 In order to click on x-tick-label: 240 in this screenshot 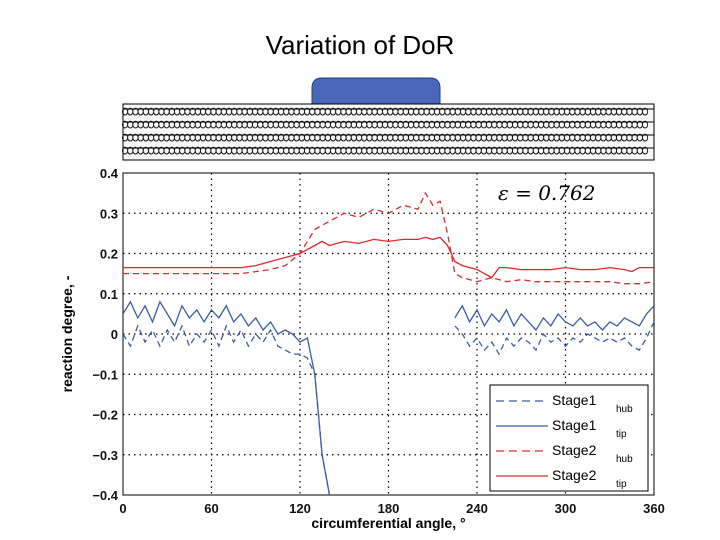, I will do `click(477, 508)`.